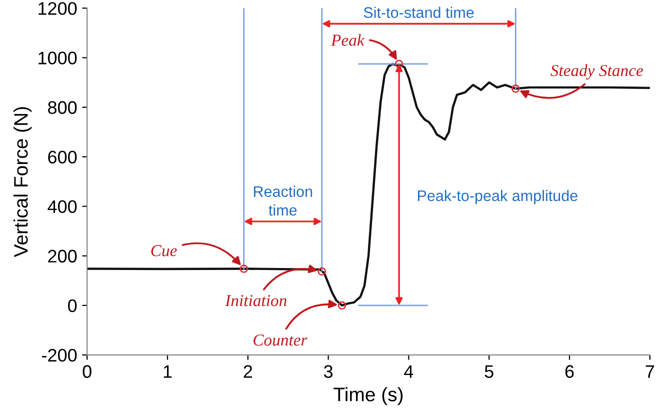  I want to click on annotation: Sit-to-stand time, so click(419, 12).